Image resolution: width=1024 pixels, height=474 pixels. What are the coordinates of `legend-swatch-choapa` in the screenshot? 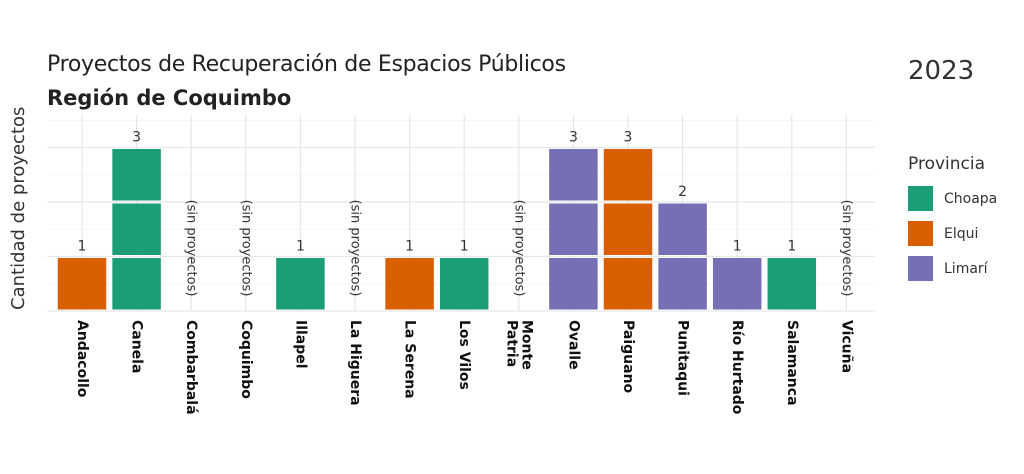 It's located at (920, 198).